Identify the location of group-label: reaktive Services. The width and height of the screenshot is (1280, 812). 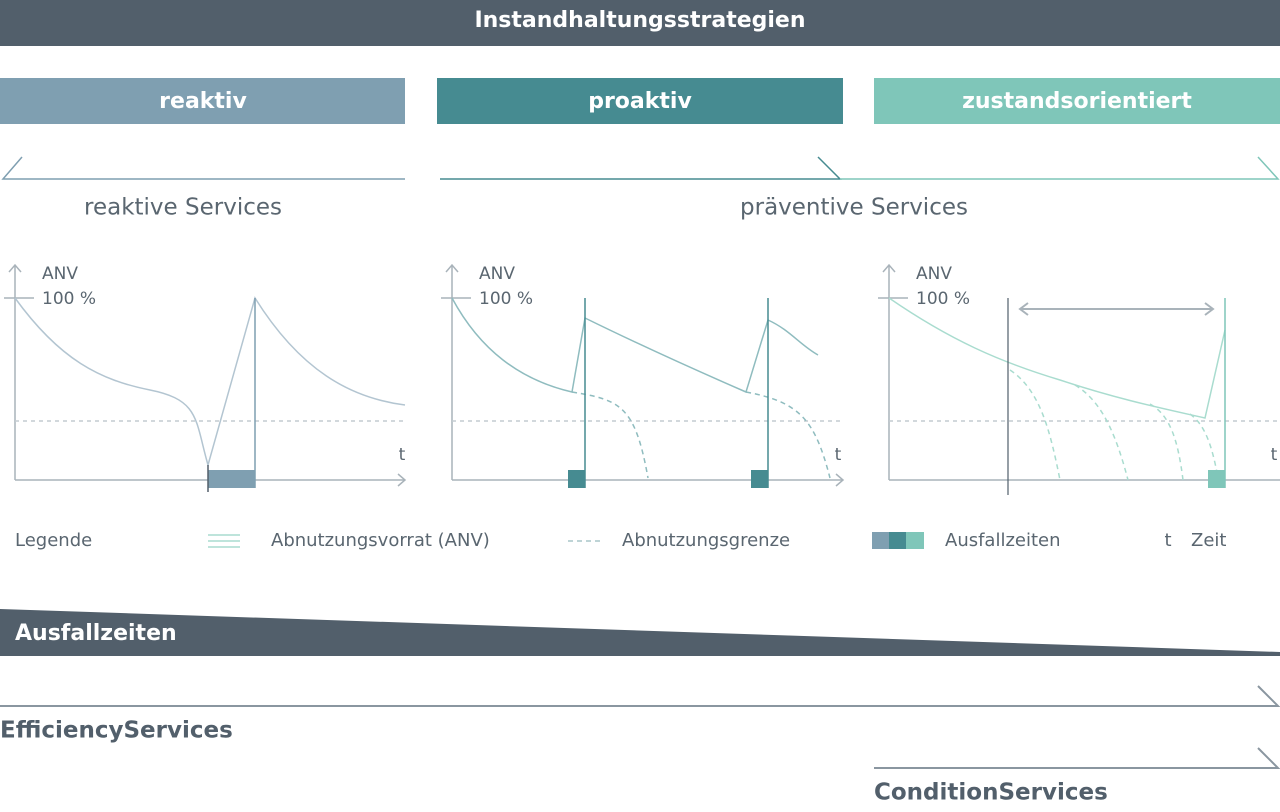
(183, 208).